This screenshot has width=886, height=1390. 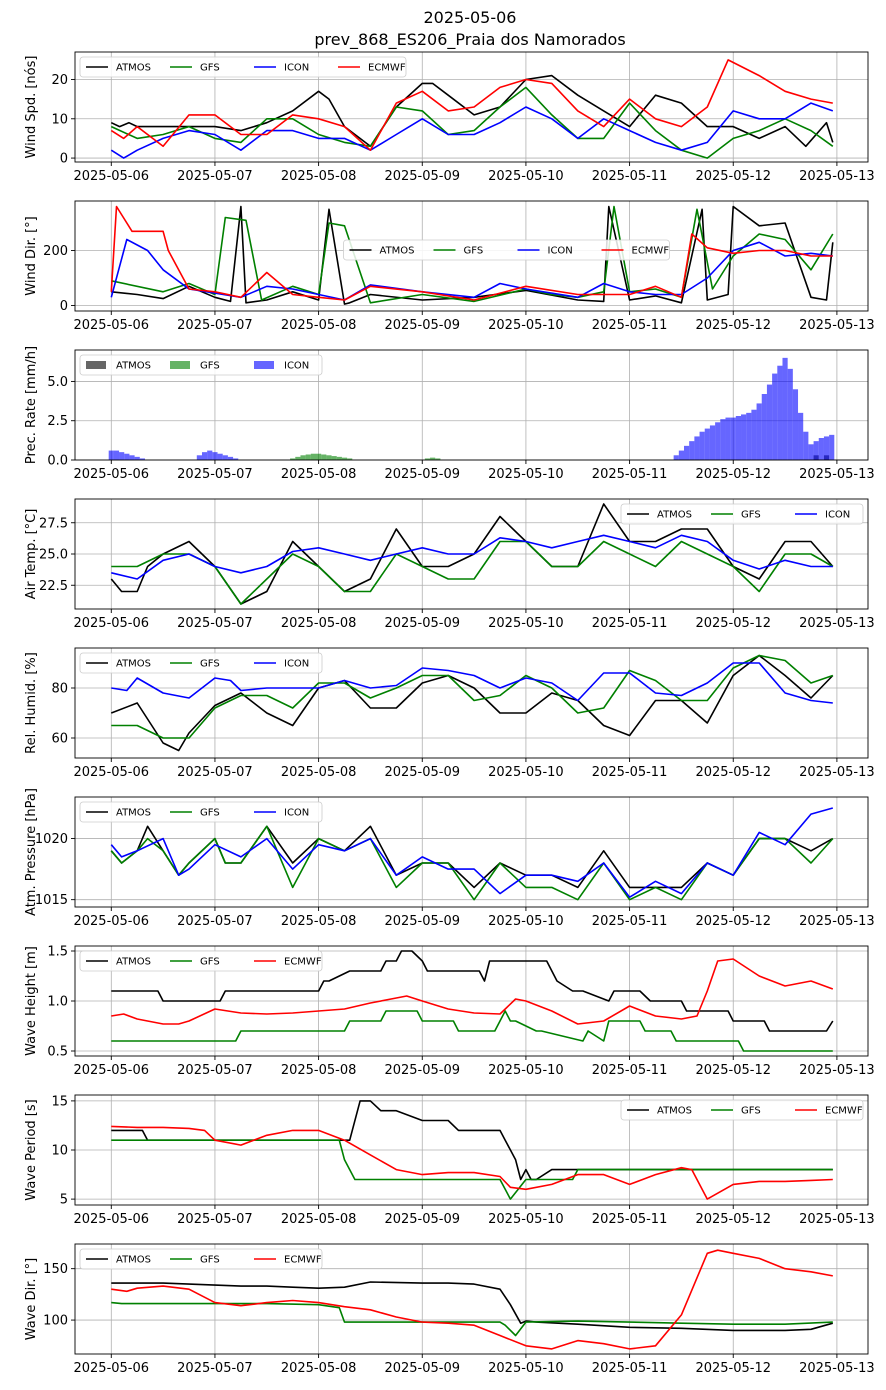 What do you see at coordinates (31, 1001) in the screenshot?
I see `y-axis-label: Wave Height [m]` at bounding box center [31, 1001].